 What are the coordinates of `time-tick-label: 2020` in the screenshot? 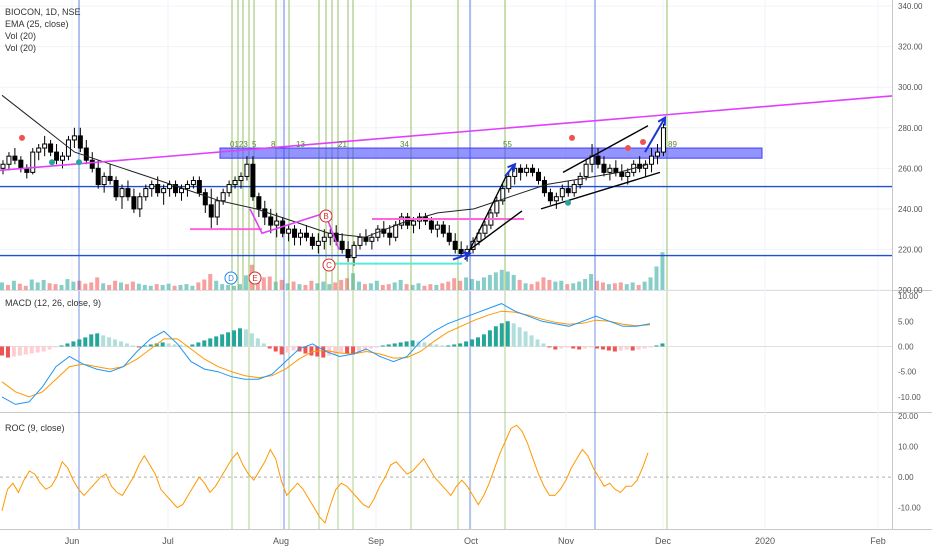 It's located at (765, 541).